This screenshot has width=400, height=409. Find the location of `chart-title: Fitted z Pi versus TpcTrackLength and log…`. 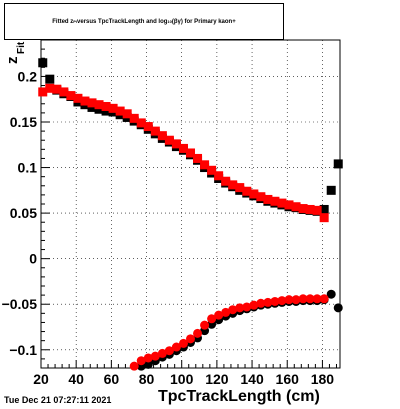

chart-title: Fitted z Pi versus TpcTrackLength and log… is located at coordinates (144, 21).